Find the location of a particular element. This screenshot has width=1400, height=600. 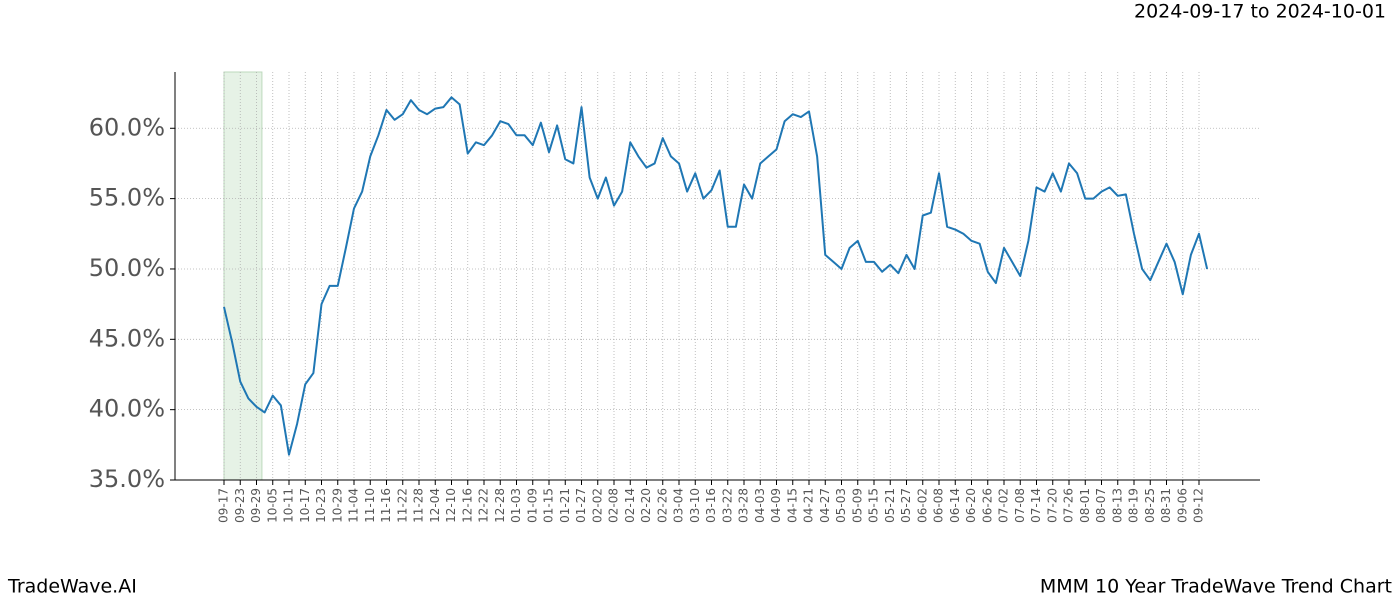

highlight-span is located at coordinates (243, 276).